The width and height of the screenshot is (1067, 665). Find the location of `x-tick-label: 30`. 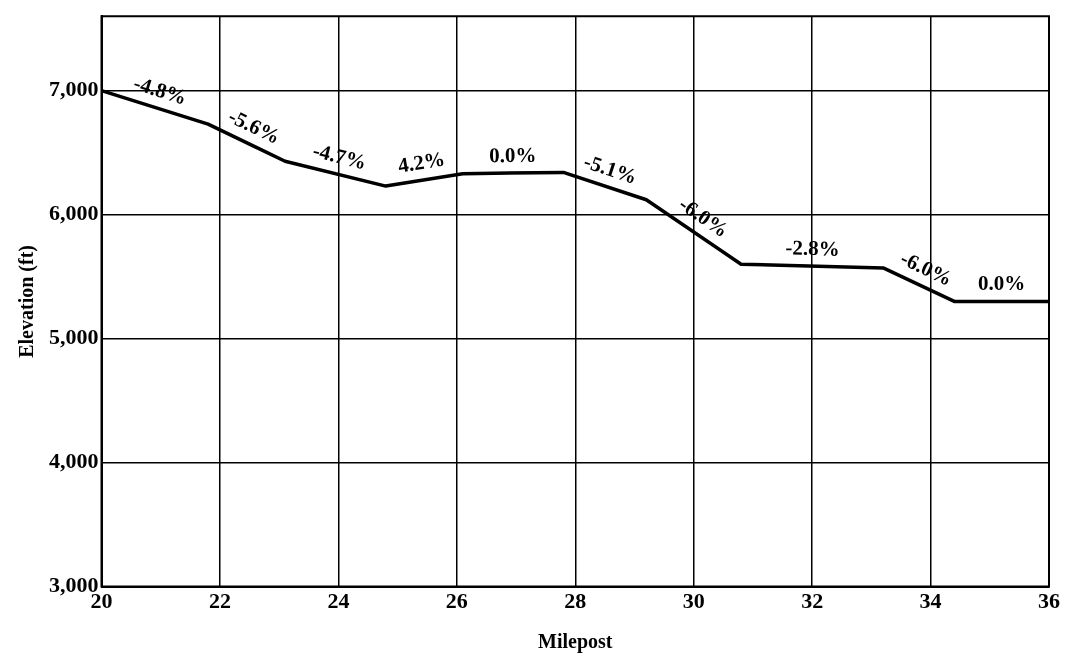

x-tick-label: 30 is located at coordinates (693, 601).